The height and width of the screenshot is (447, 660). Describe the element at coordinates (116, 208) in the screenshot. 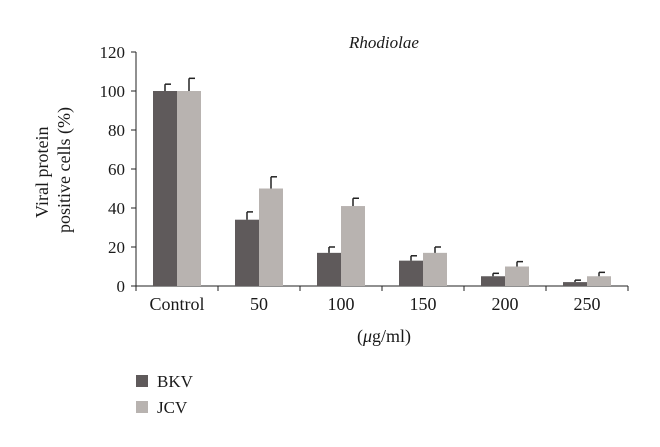

I see `y-tick-label: 40` at that location.